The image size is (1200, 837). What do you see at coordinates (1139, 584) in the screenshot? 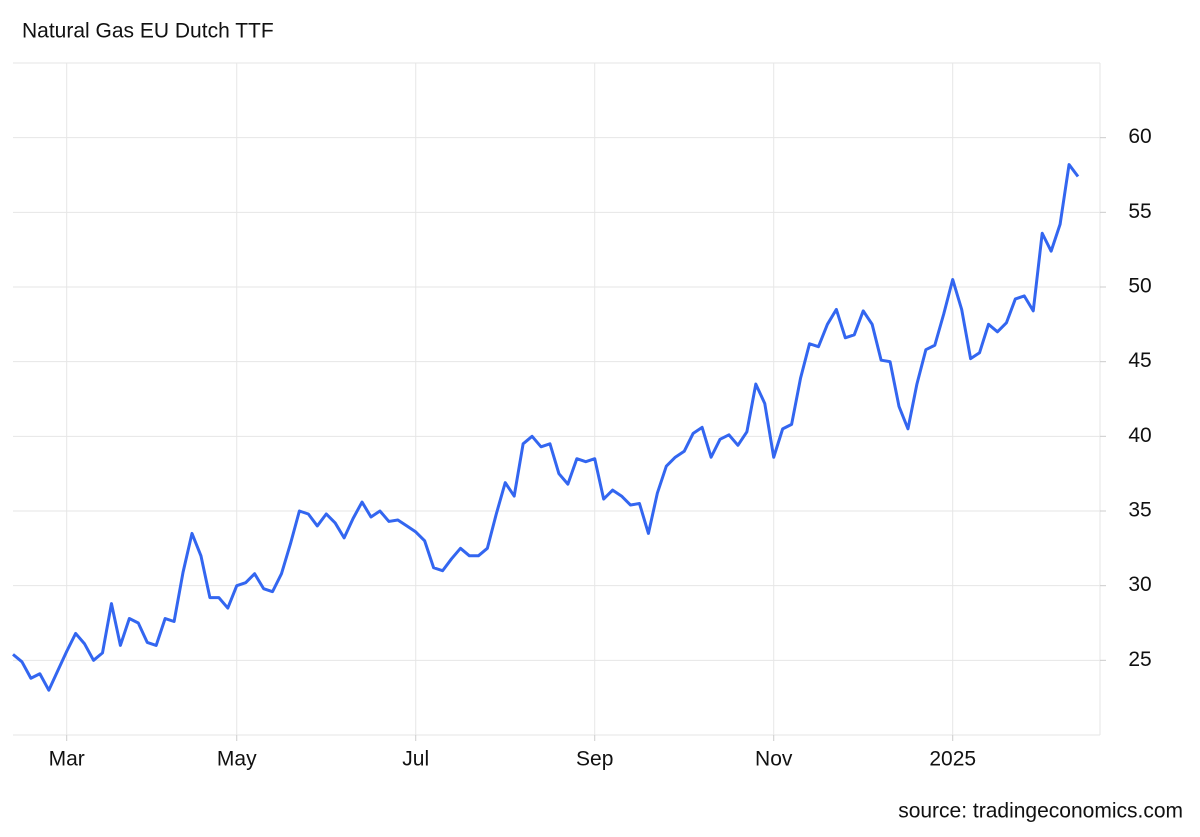
I see `y-tick-label: 30` at bounding box center [1139, 584].